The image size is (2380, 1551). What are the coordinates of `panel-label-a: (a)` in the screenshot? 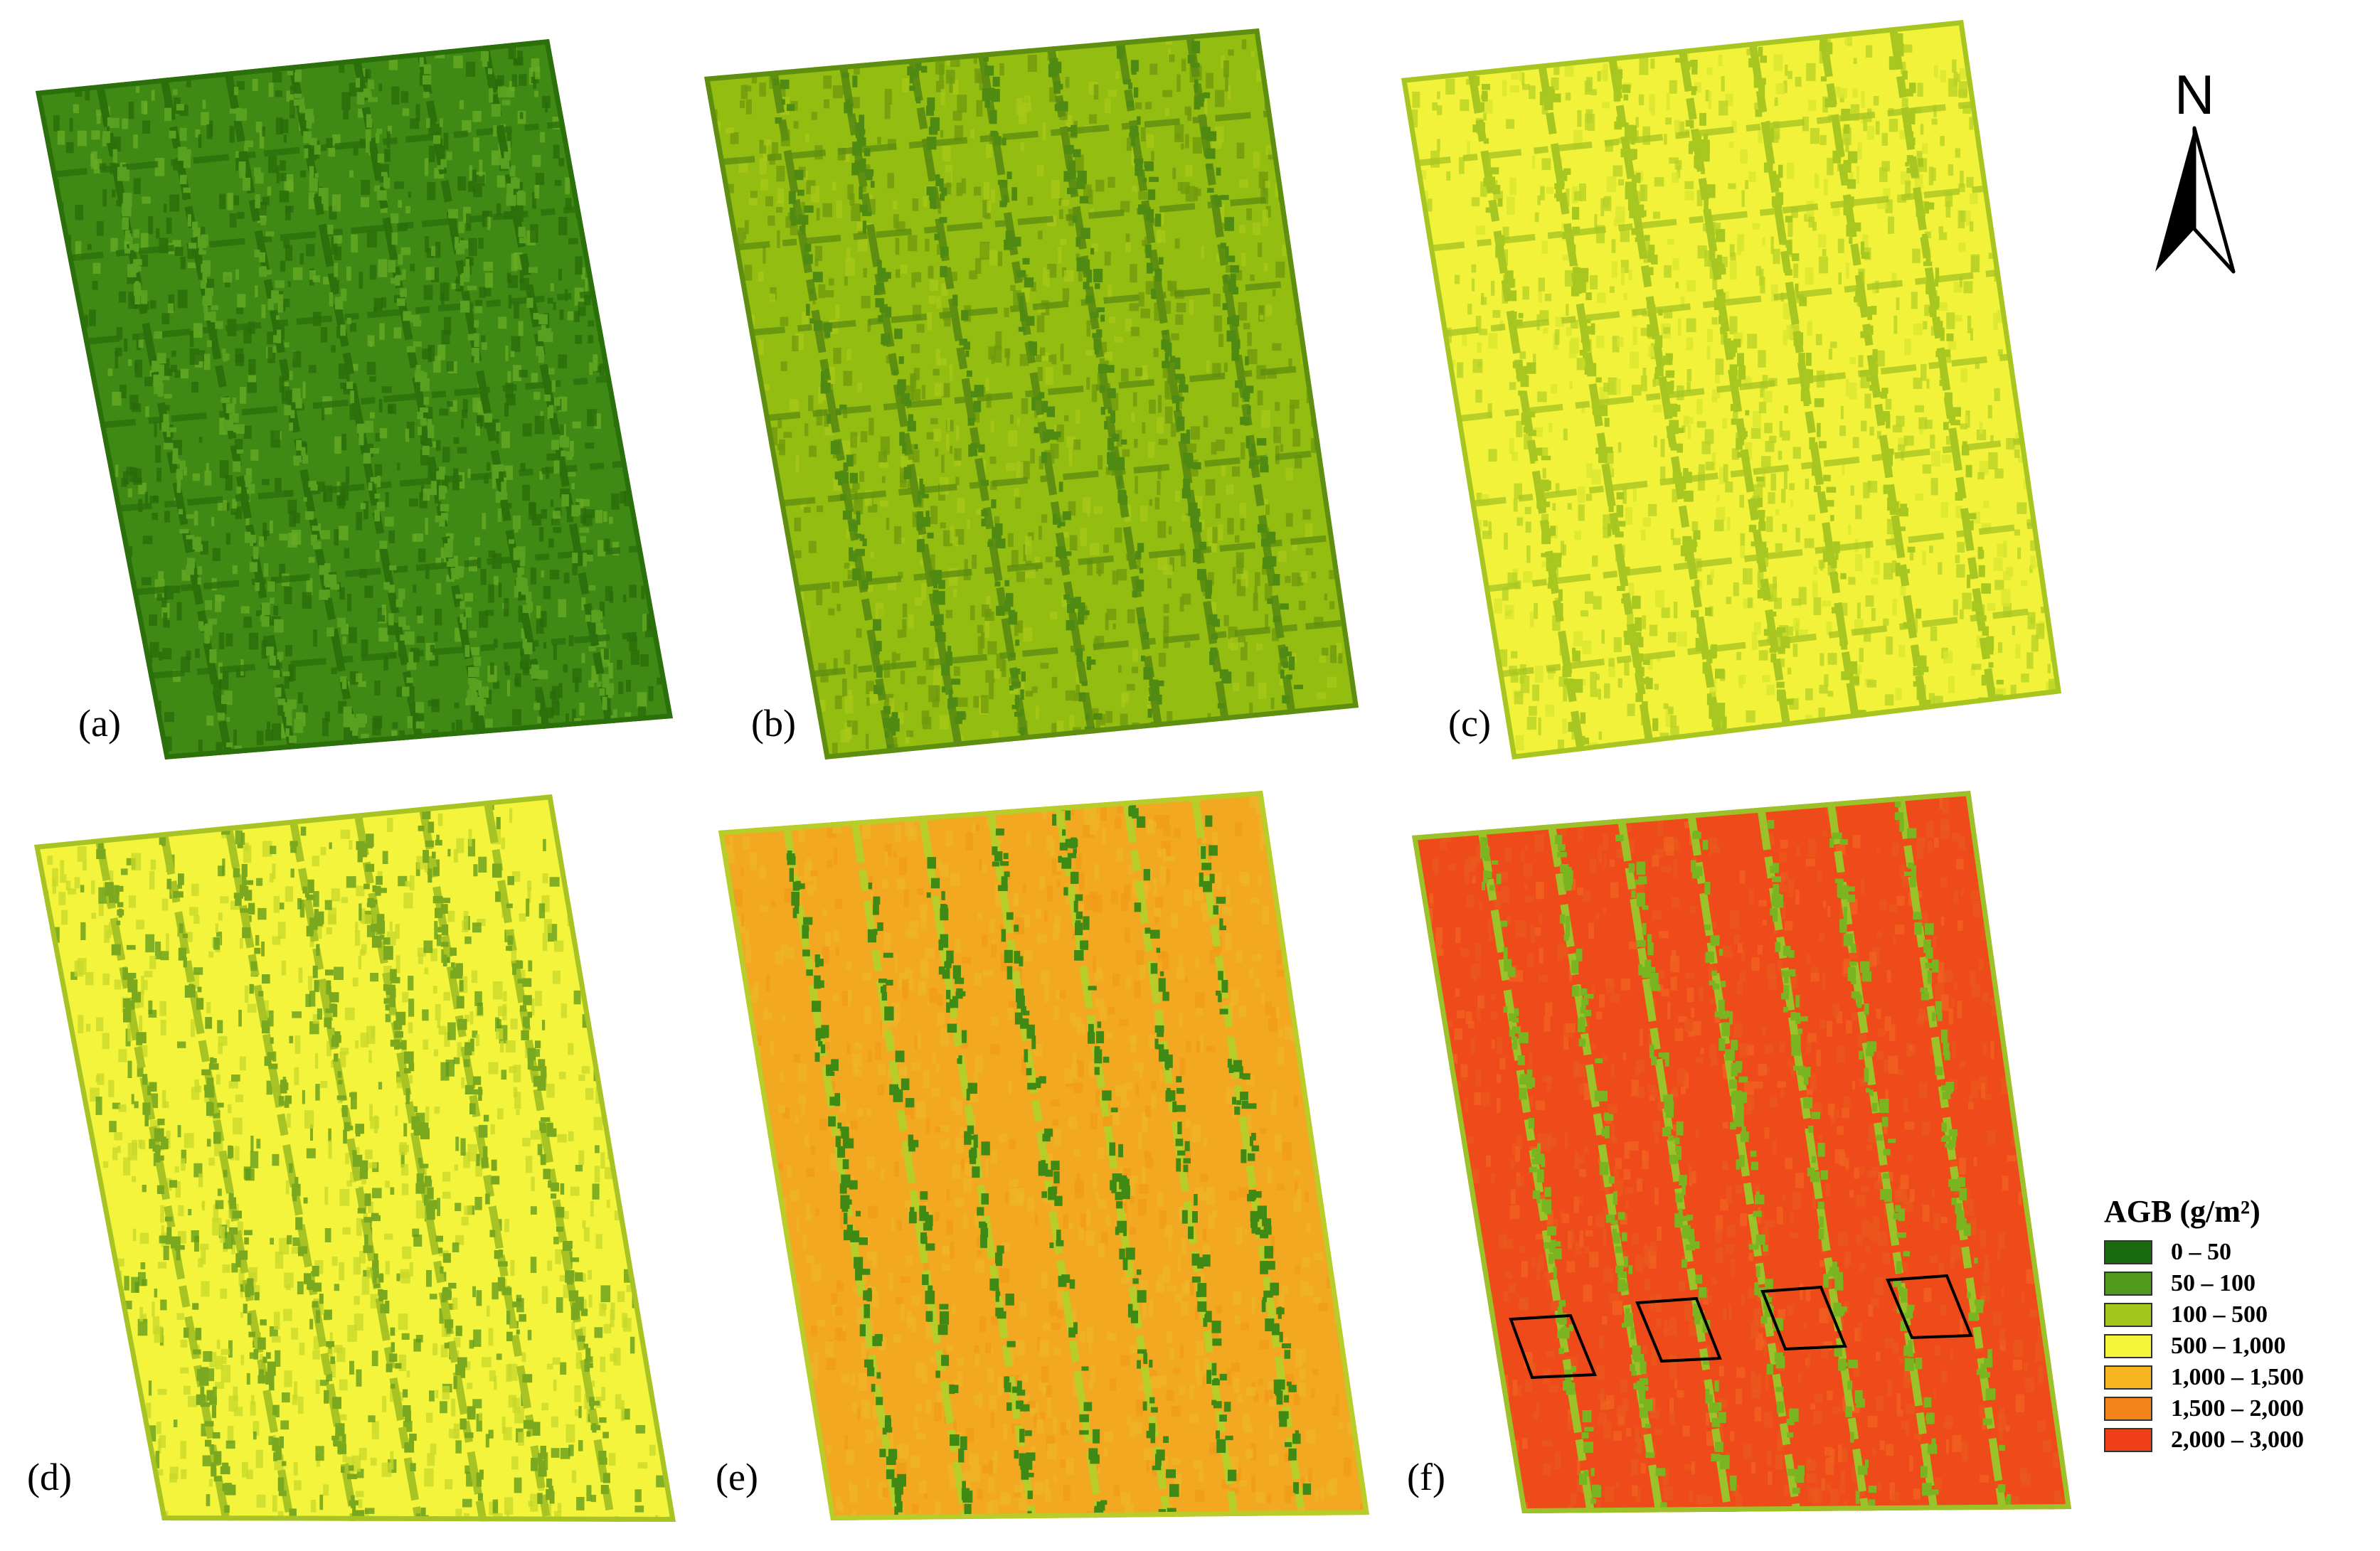 It's located at (99, 723).